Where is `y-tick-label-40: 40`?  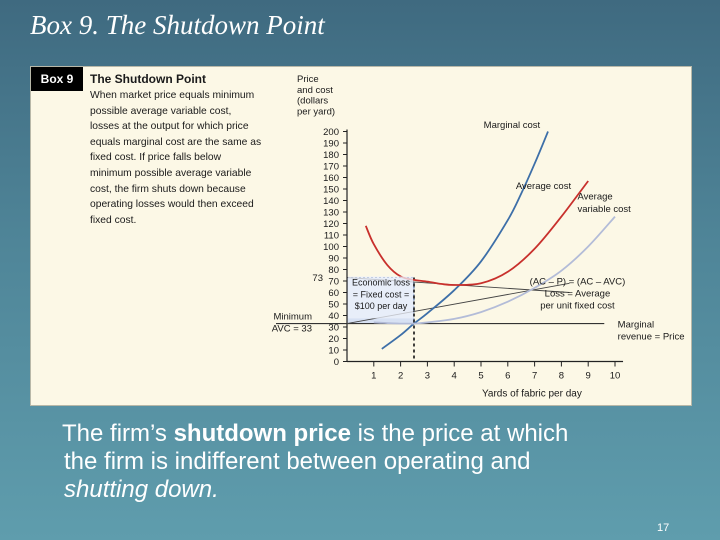
y-tick-label-40: 40 is located at coordinates (333, 316).